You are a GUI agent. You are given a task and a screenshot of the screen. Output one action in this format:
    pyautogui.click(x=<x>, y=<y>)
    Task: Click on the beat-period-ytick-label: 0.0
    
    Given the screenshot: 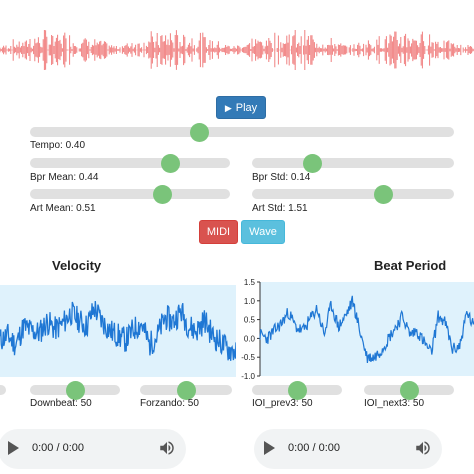 What is the action you would take?
    pyautogui.click(x=250, y=338)
    